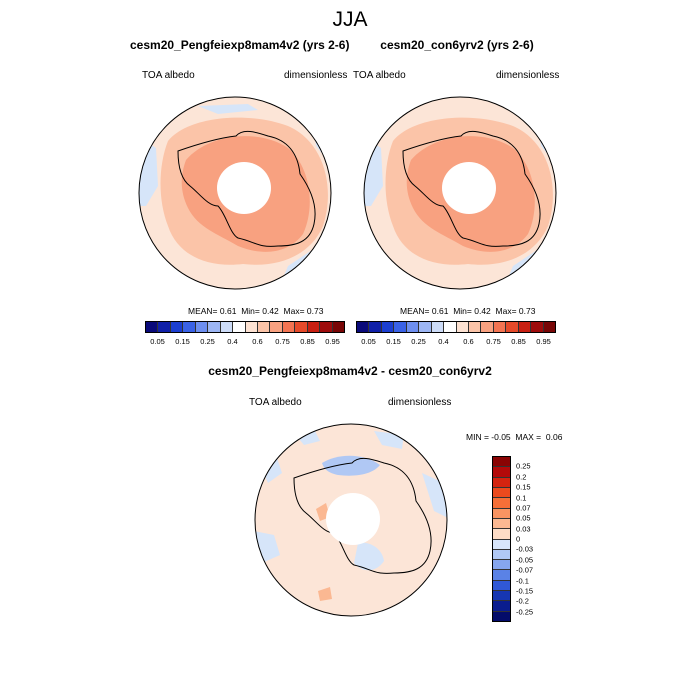 Image resolution: width=700 pixels, height=700 pixels. Describe the element at coordinates (232, 341) in the screenshot. I see `panel-1-colorbar-tick-label: 0.4` at that location.